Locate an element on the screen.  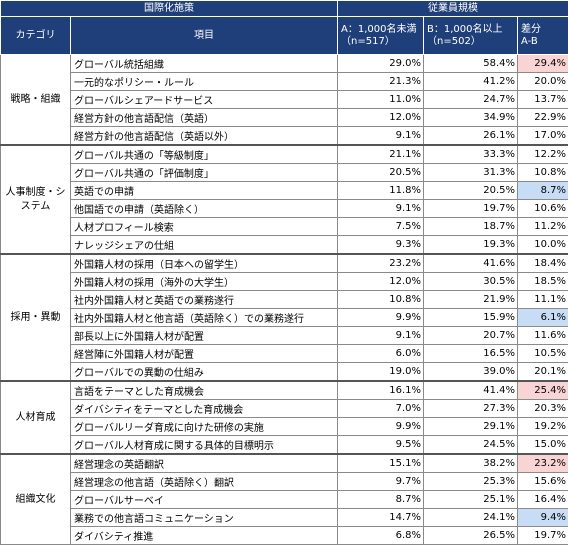
value-b-cell: 29.1% is located at coordinates (471, 427).